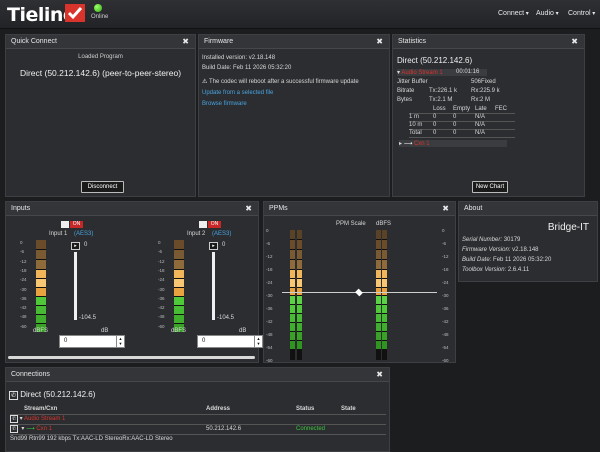 The image size is (600, 452). I want to click on channel-name: Input 1, so click(58, 234).